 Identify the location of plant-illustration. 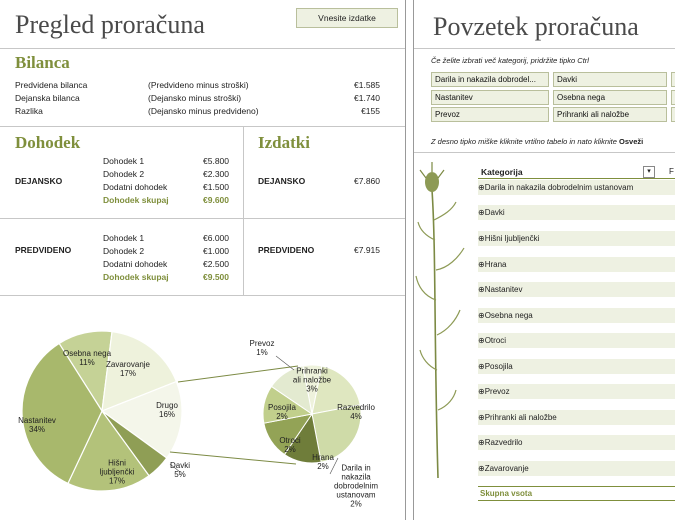
(440, 320).